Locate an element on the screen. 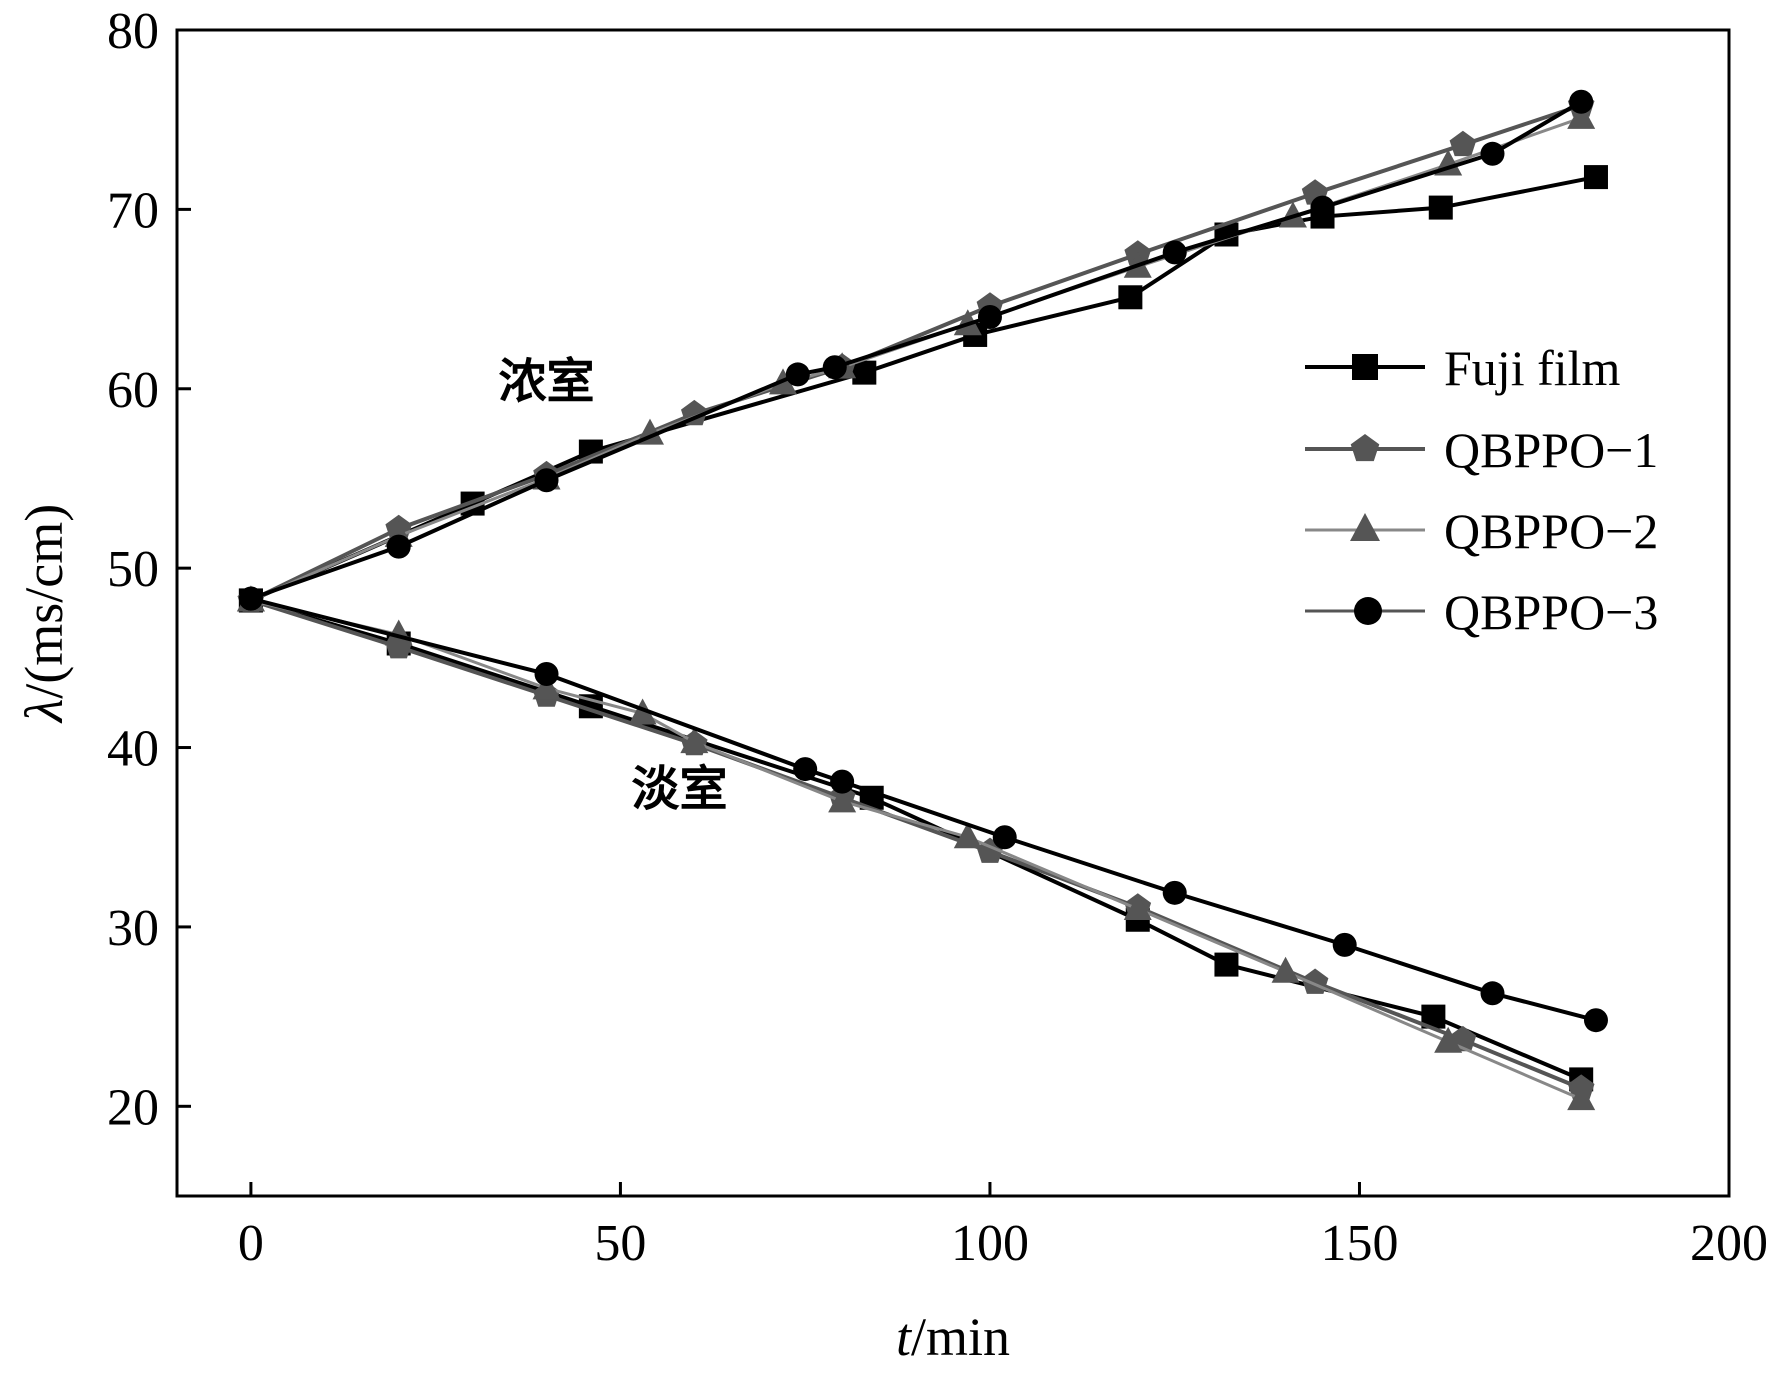 The height and width of the screenshot is (1373, 1777). legend-label-qbppo-3: QBPPO−3 is located at coordinates (1551, 612).